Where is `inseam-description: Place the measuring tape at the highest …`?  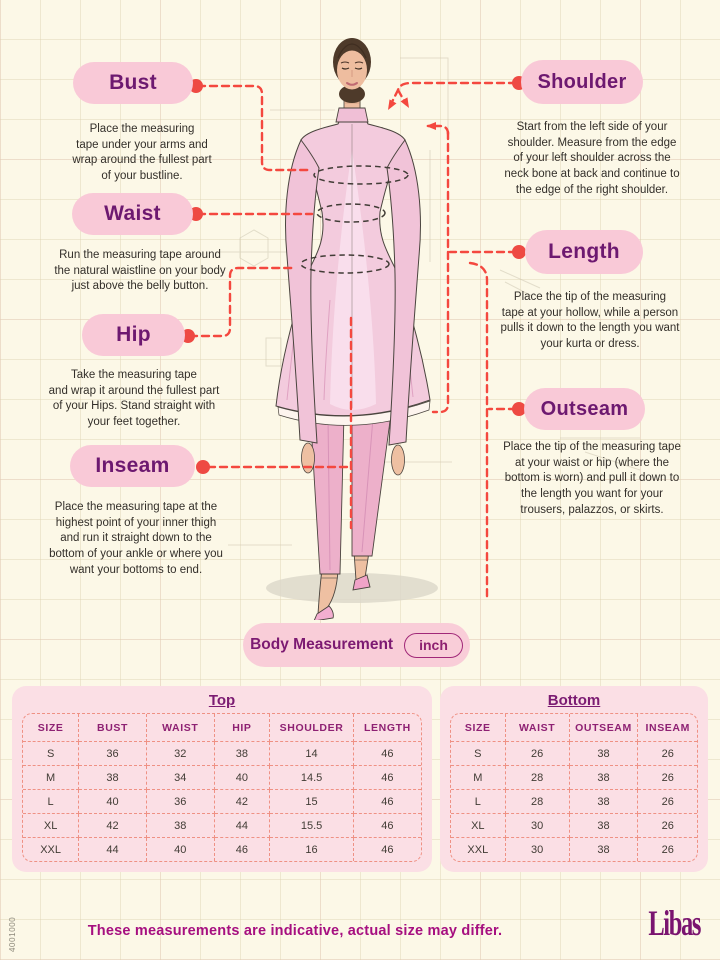 inseam-description: Place the measuring tape at the highest … is located at coordinates (136, 538).